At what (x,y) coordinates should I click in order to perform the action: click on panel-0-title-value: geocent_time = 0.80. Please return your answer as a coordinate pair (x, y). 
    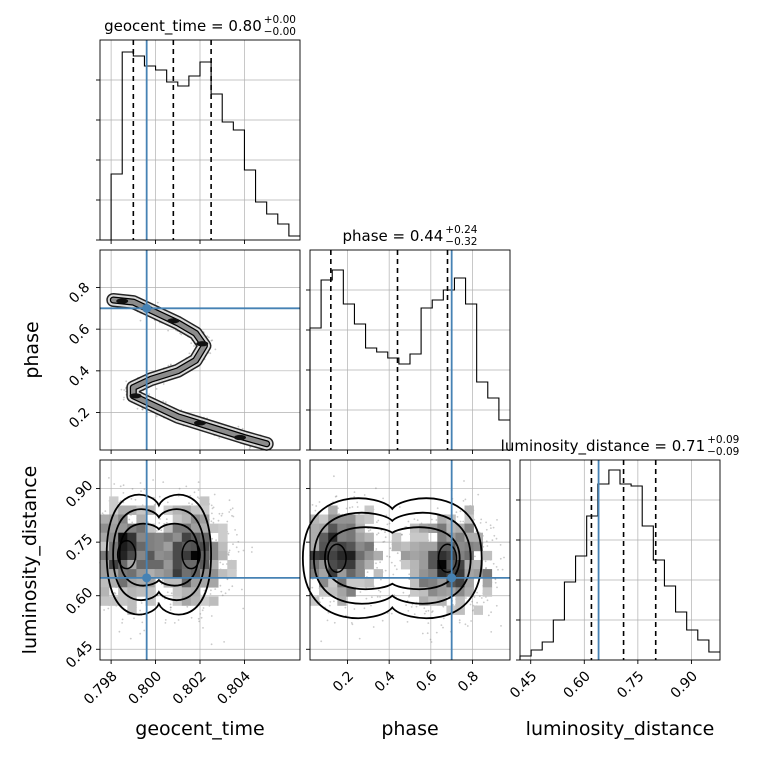
    Looking at the image, I should click on (183, 26).